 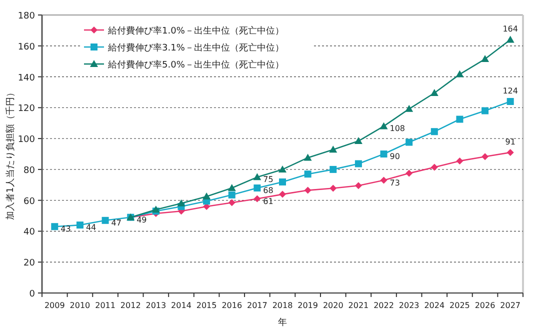 I want to click on data-label: 73, so click(x=395, y=183).